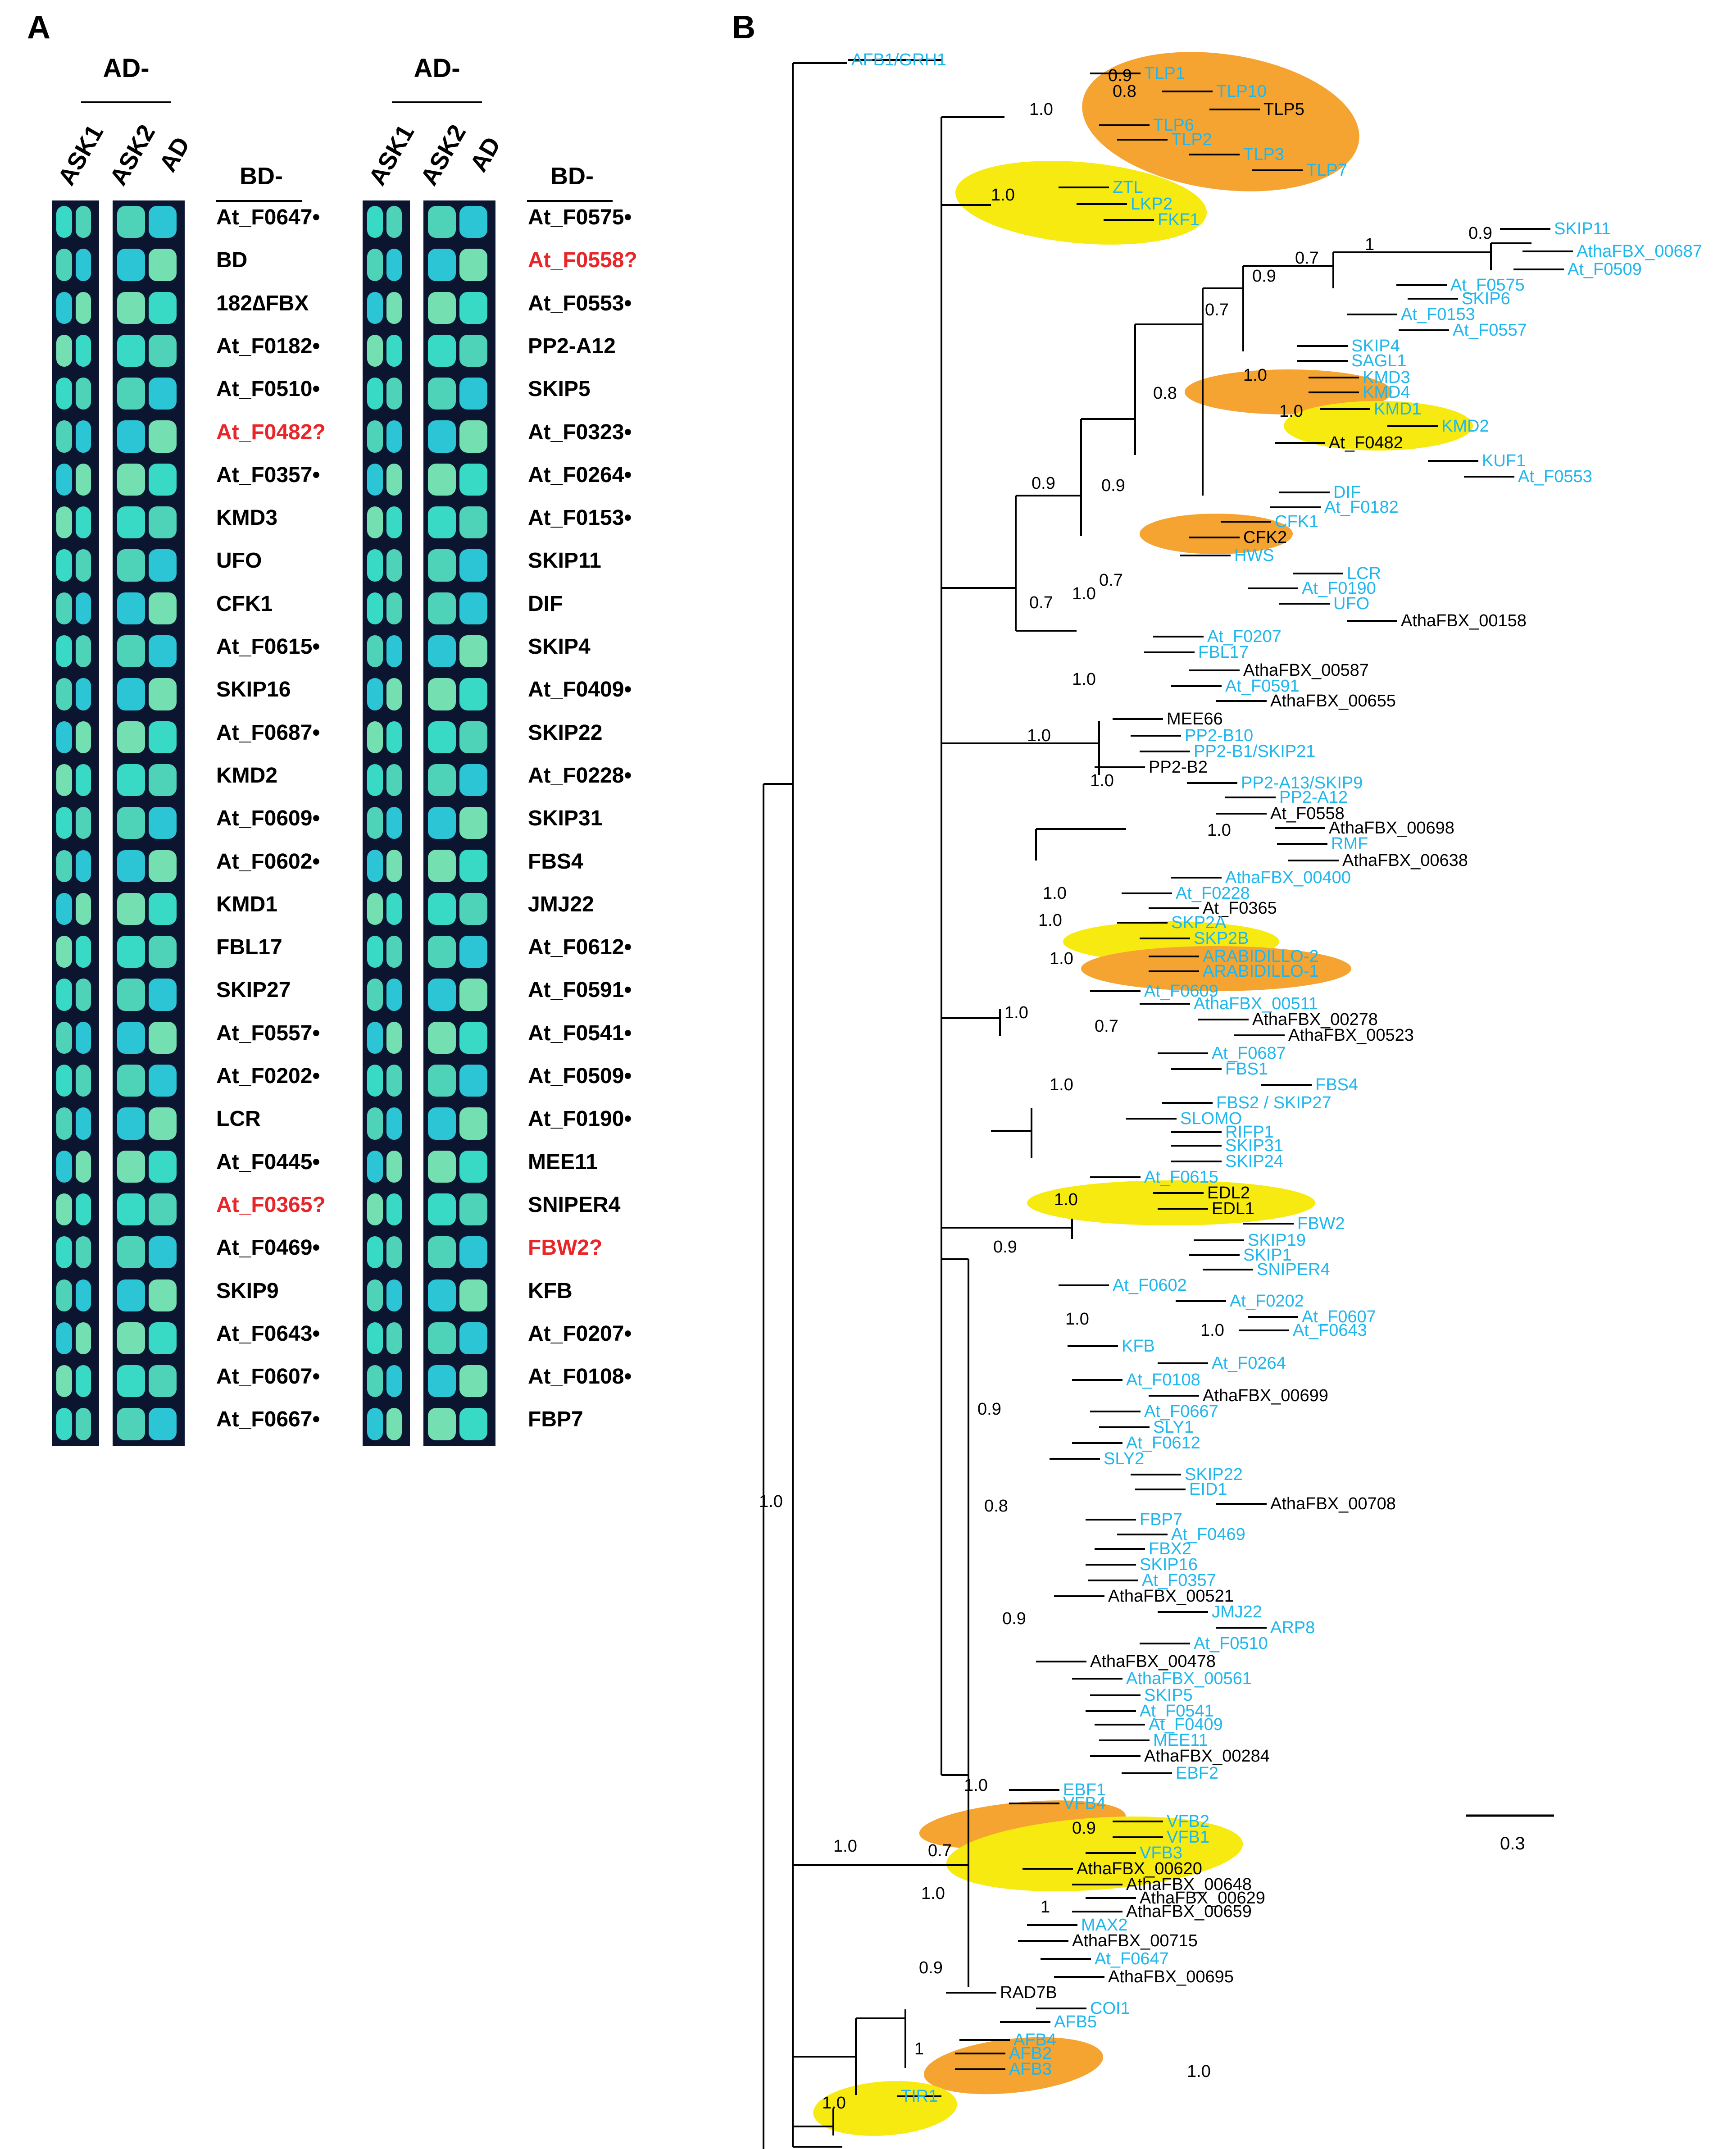 The width and height of the screenshot is (1736, 2149). I want to click on taxon-label: CFK2, so click(1265, 537).